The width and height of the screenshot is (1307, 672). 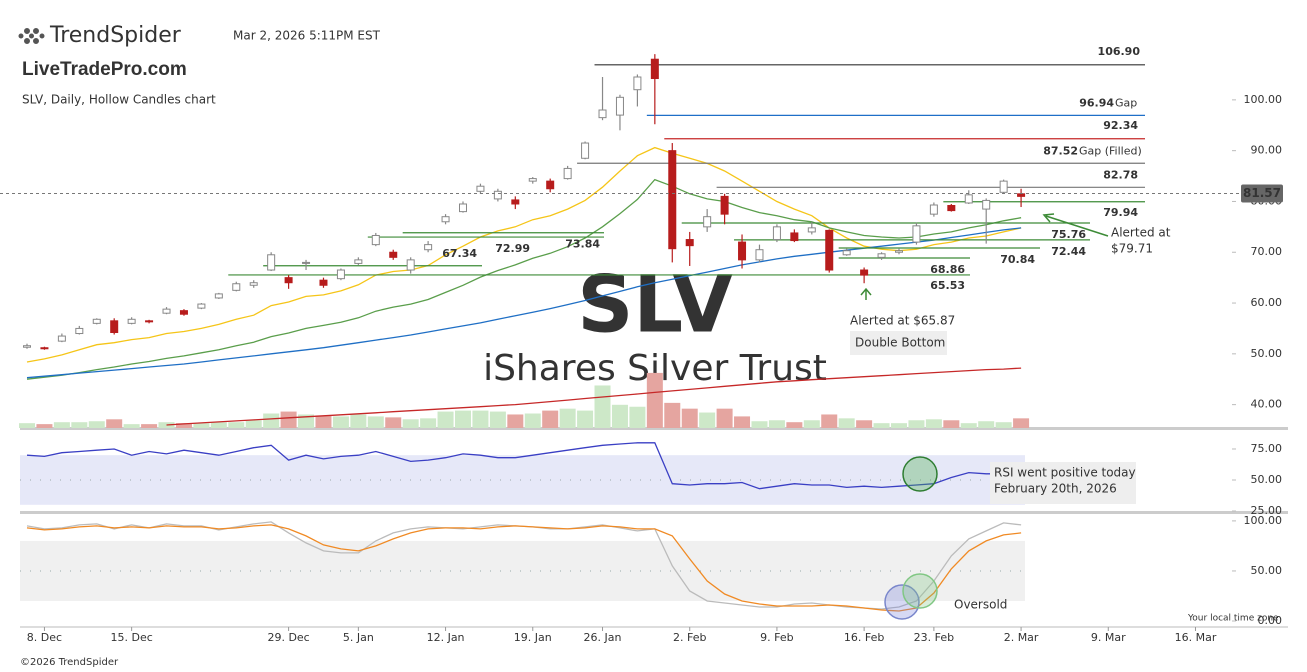 I want to click on level-label: 96.94, so click(x=1096, y=102).